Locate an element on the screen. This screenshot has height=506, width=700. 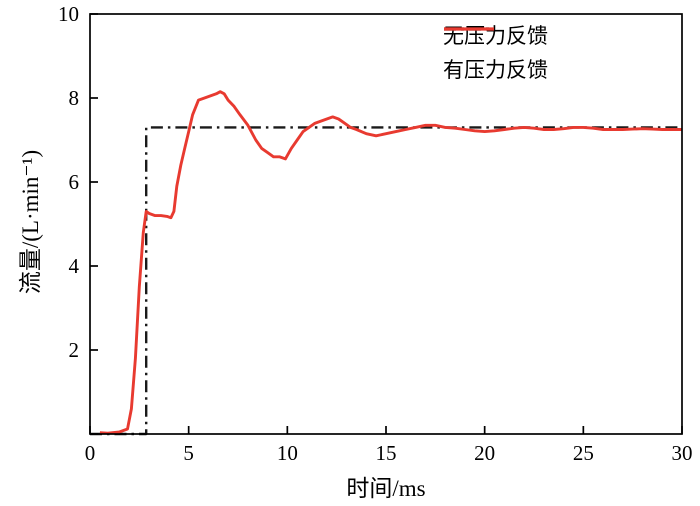
x-axis-ticks: 0 5 10 15 20 25 30 is located at coordinates (389, 445).